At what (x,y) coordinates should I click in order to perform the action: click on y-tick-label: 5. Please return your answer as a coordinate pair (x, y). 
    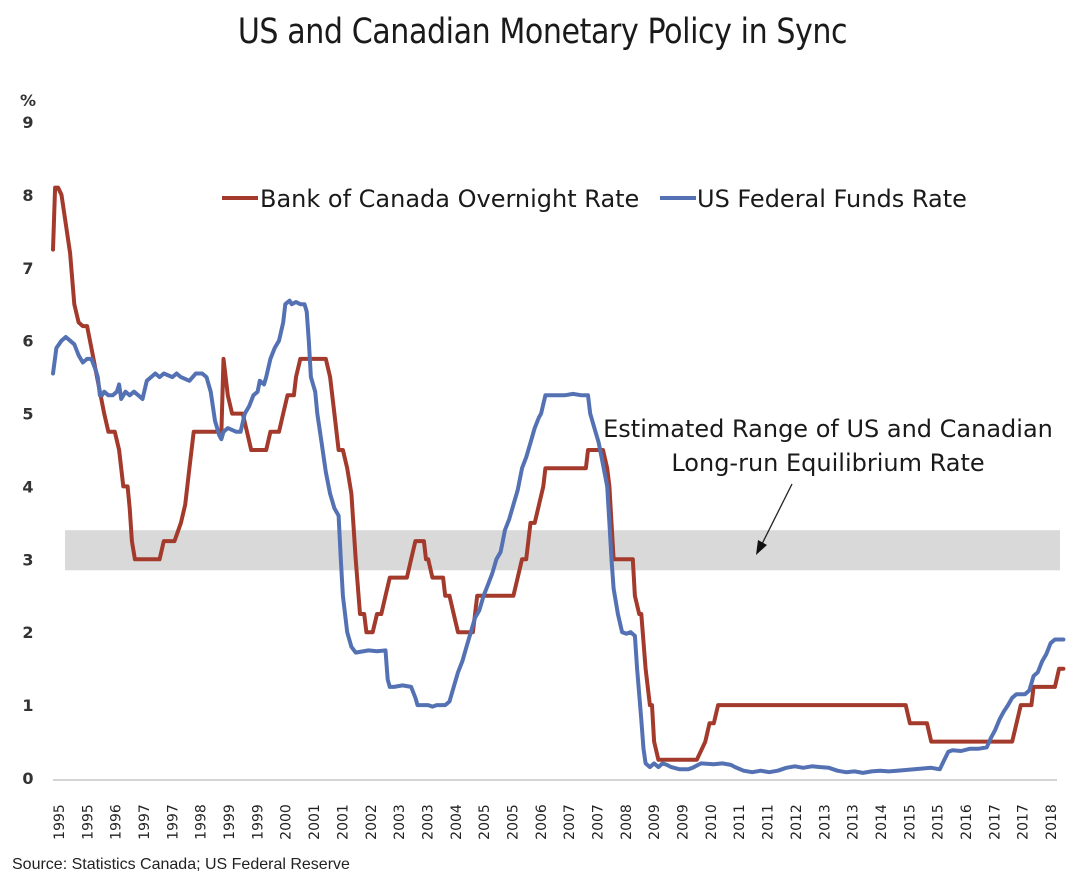
    Looking at the image, I should click on (27, 414).